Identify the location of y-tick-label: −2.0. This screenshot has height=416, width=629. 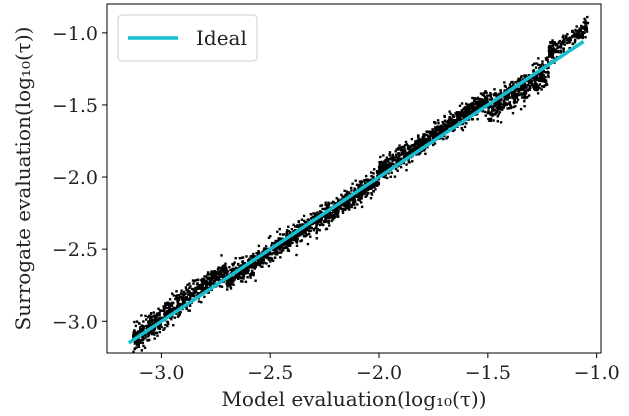
(75, 178).